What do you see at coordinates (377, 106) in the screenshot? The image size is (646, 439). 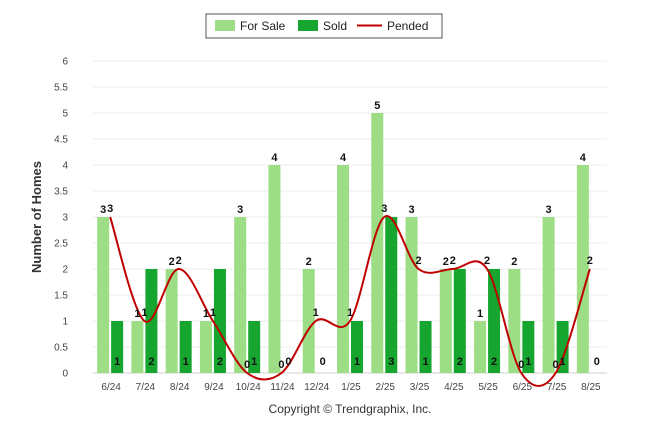 I see `for-sale-value-label: 5` at bounding box center [377, 106].